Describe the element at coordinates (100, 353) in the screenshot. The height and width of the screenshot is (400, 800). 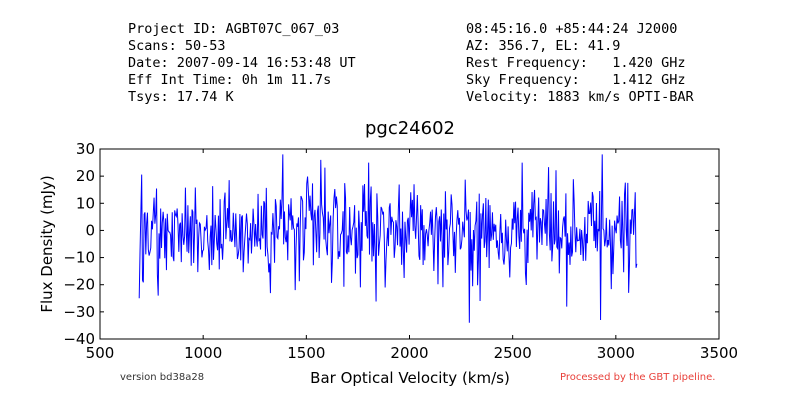
I see `x-tick-label: 500` at that location.